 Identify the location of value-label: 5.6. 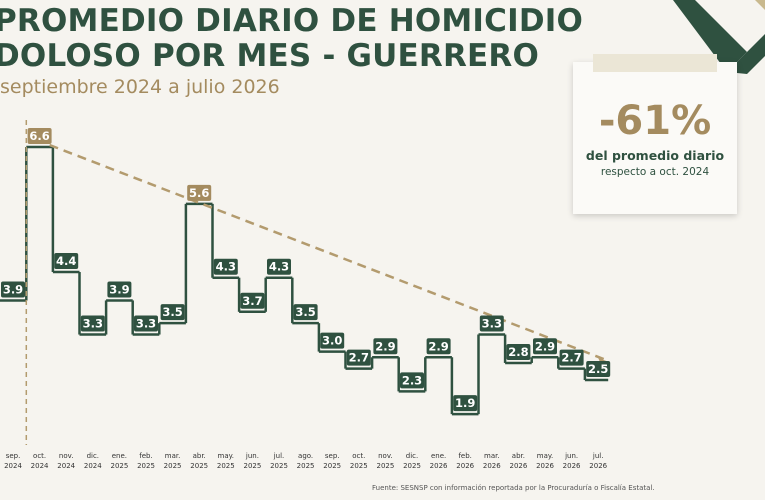
(199, 193).